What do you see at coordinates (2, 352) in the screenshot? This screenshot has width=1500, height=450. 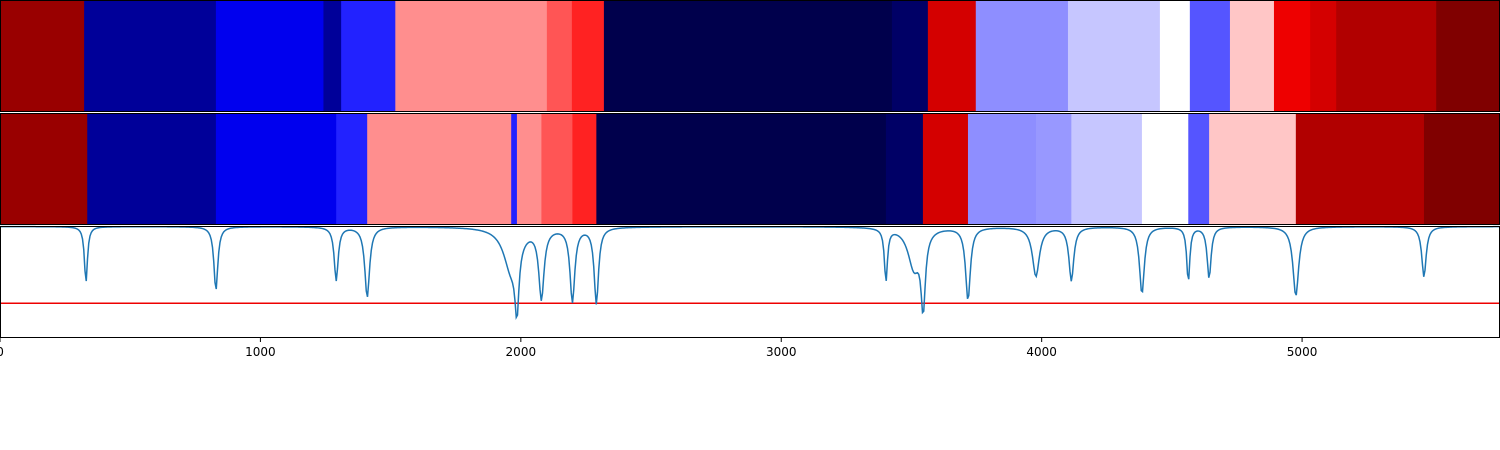 I see `x-tick-label-0: 0` at bounding box center [2, 352].